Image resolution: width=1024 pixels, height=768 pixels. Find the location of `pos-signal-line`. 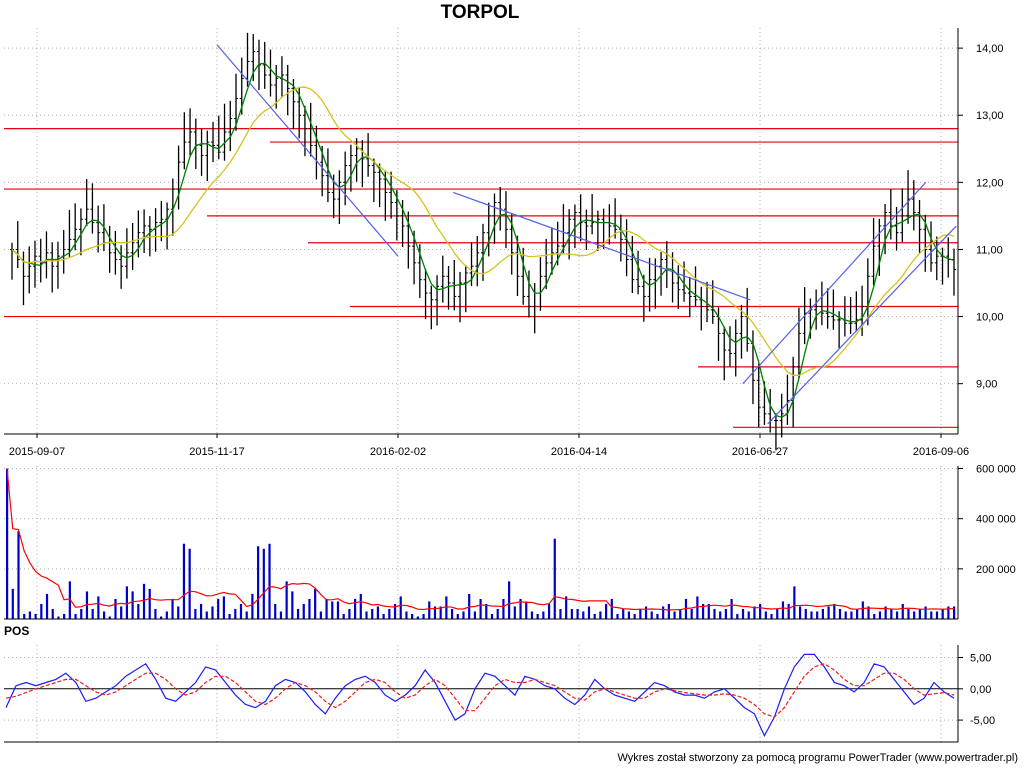

pos-signal-line is located at coordinates (480, 690).